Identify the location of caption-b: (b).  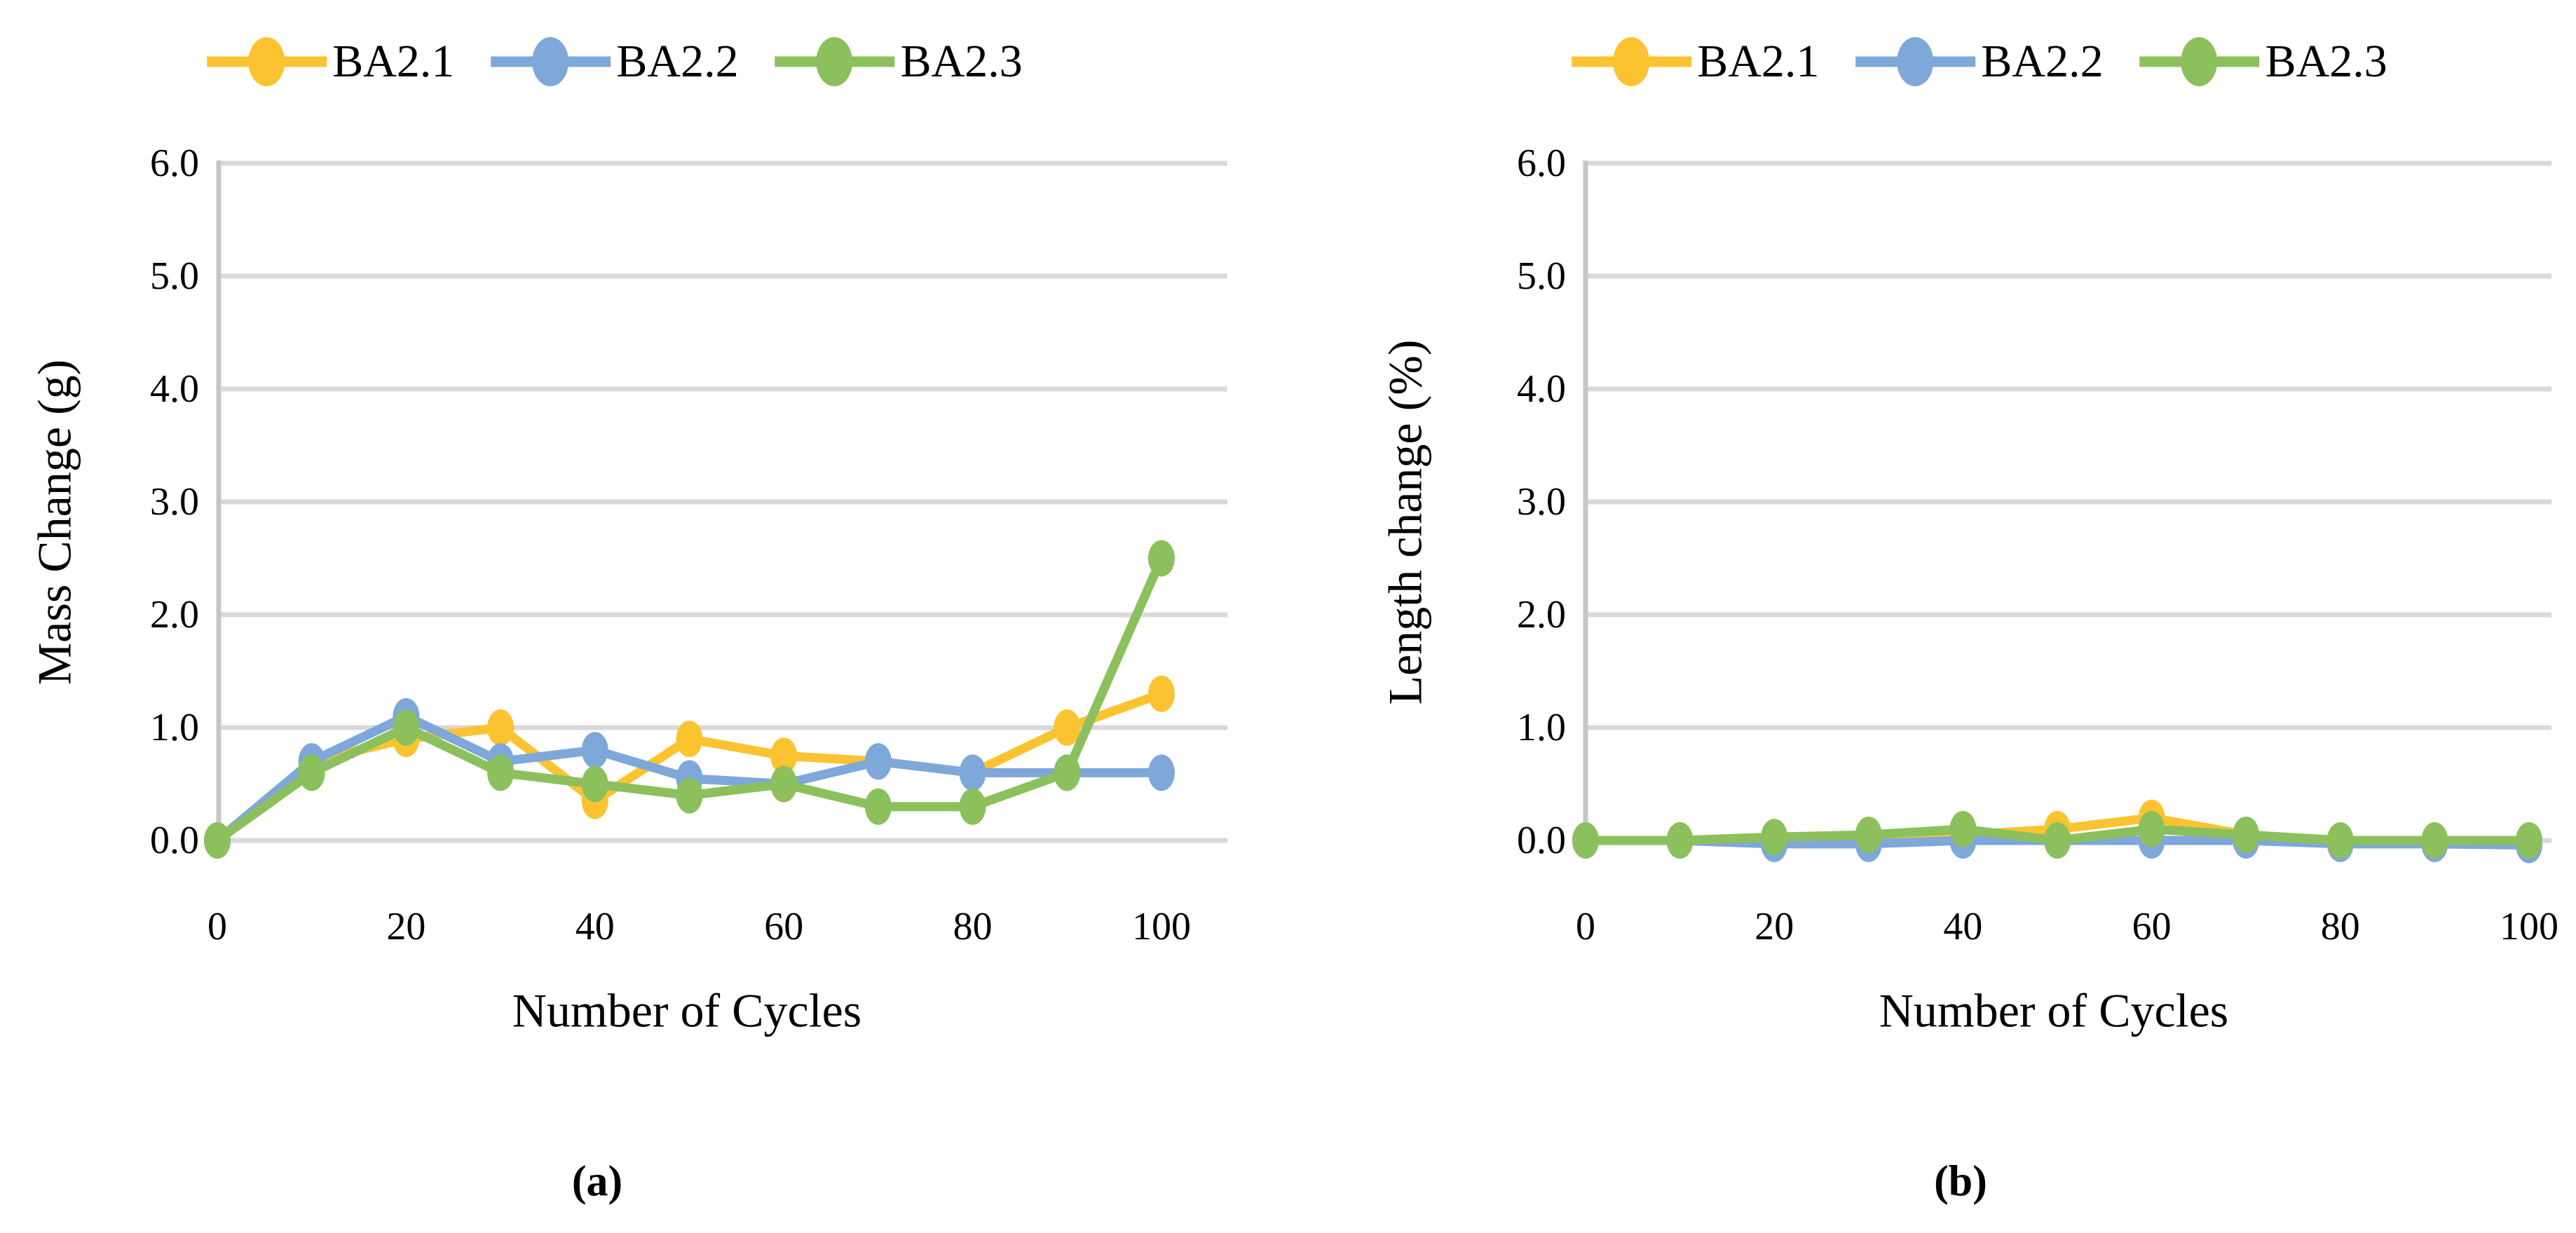
(1960, 1181).